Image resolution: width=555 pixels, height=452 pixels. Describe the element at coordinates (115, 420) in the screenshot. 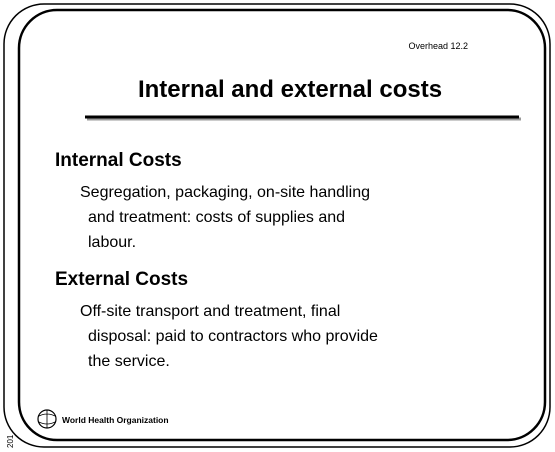

I see `footer: World Health Organization` at that location.